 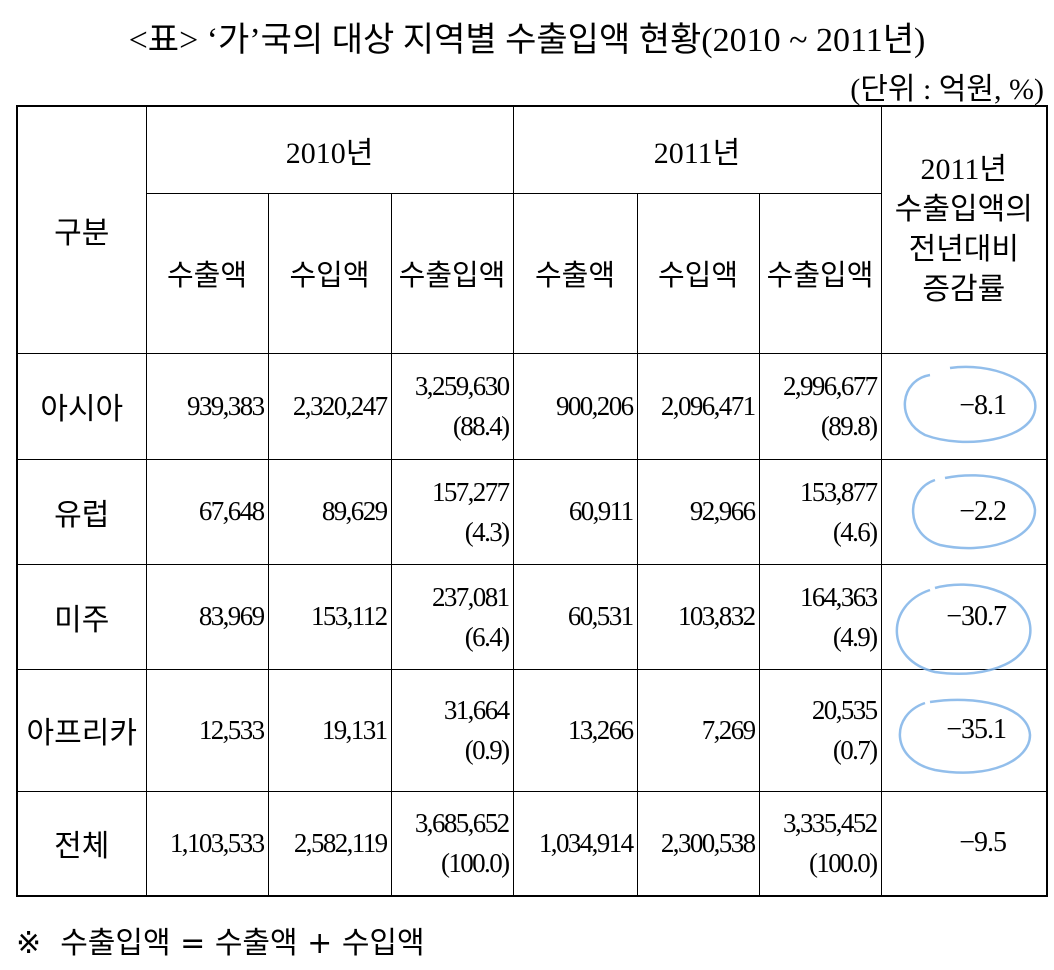 What do you see at coordinates (855, 636) in the screenshot?
I see `cell-share: (4.9)` at bounding box center [855, 636].